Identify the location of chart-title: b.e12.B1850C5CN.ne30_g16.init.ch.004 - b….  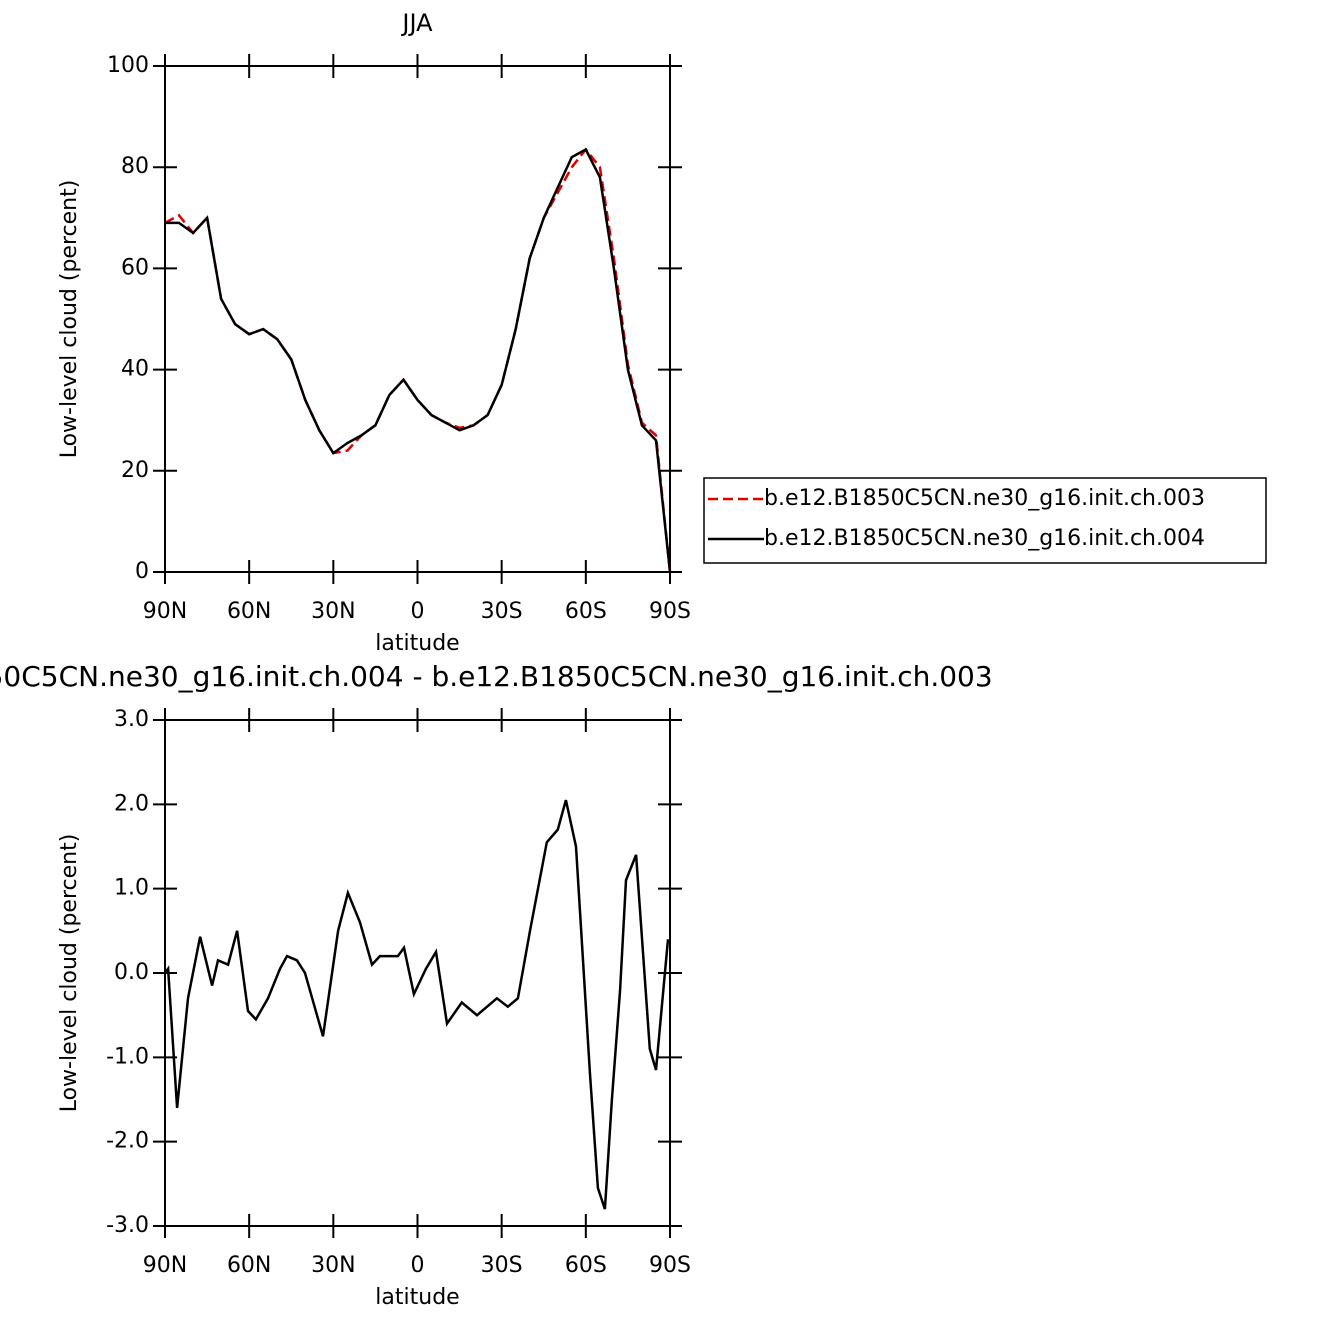
(496, 676).